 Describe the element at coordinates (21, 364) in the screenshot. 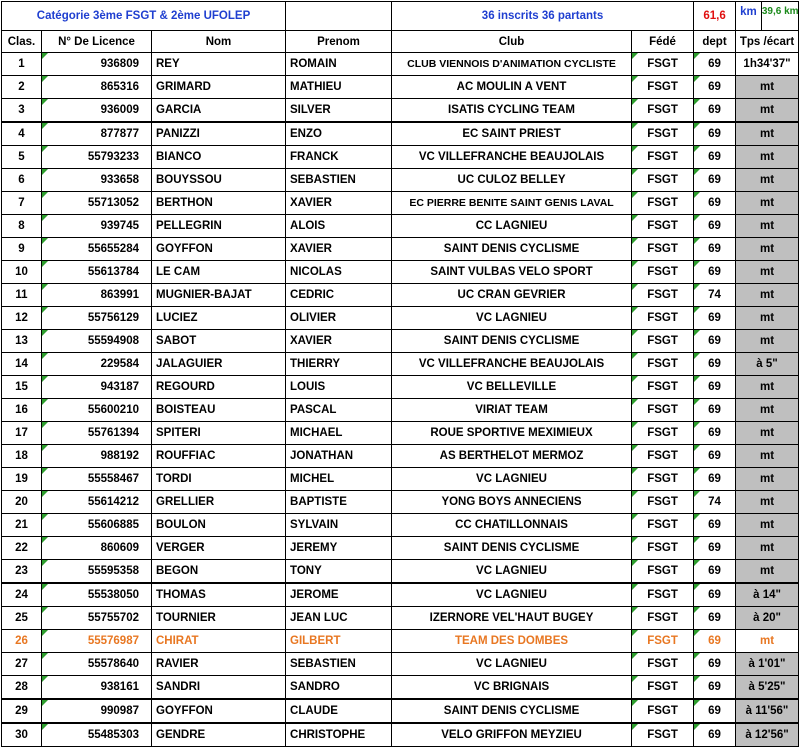

I see `cell-clas: 14` at that location.